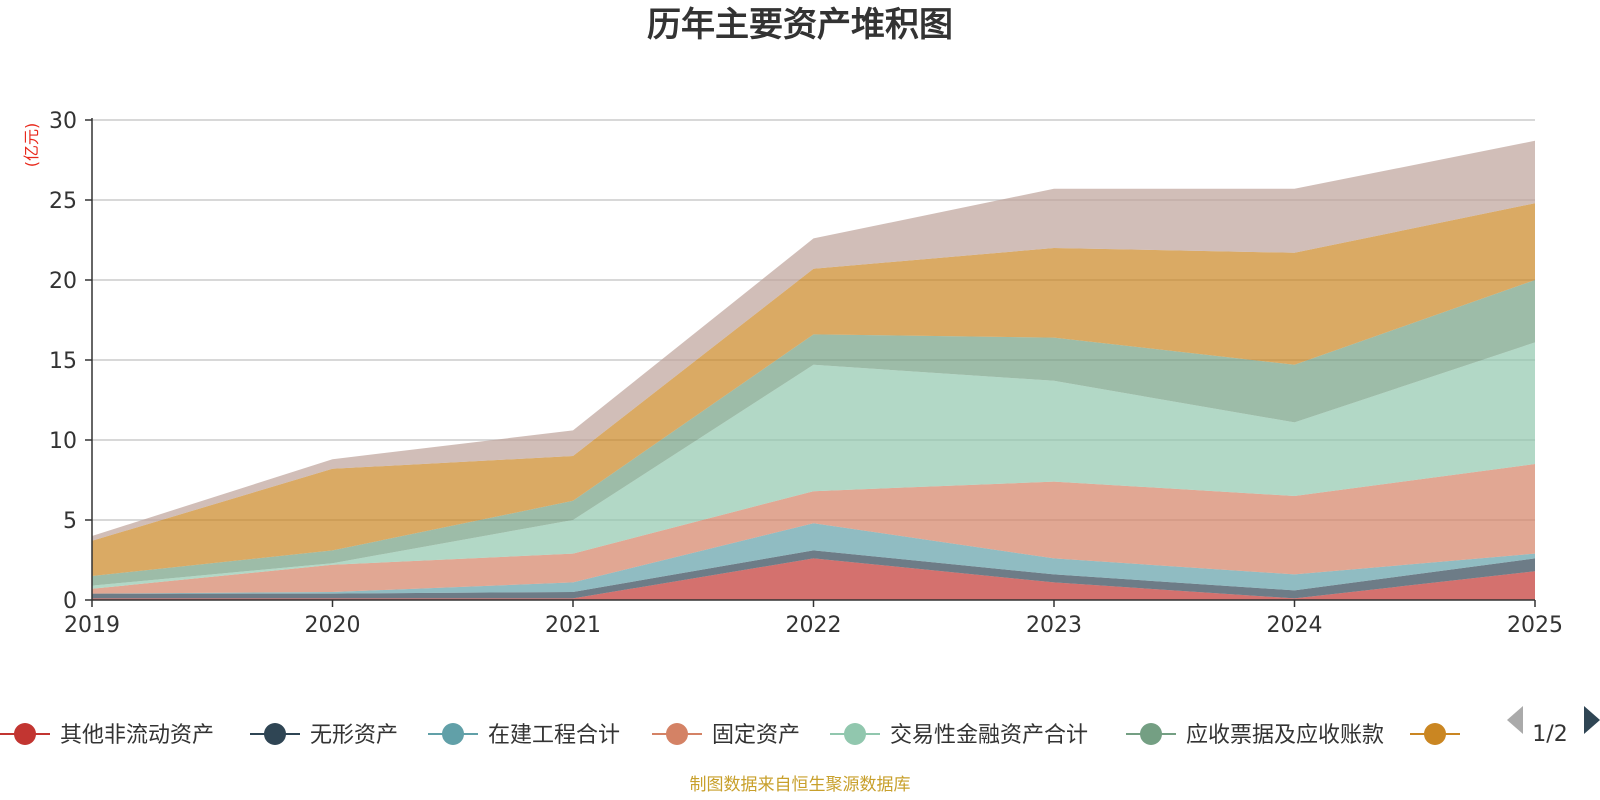 The image size is (1600, 800). What do you see at coordinates (31, 145) in the screenshot?
I see `y-axis-unit-label: (亿元)` at bounding box center [31, 145].